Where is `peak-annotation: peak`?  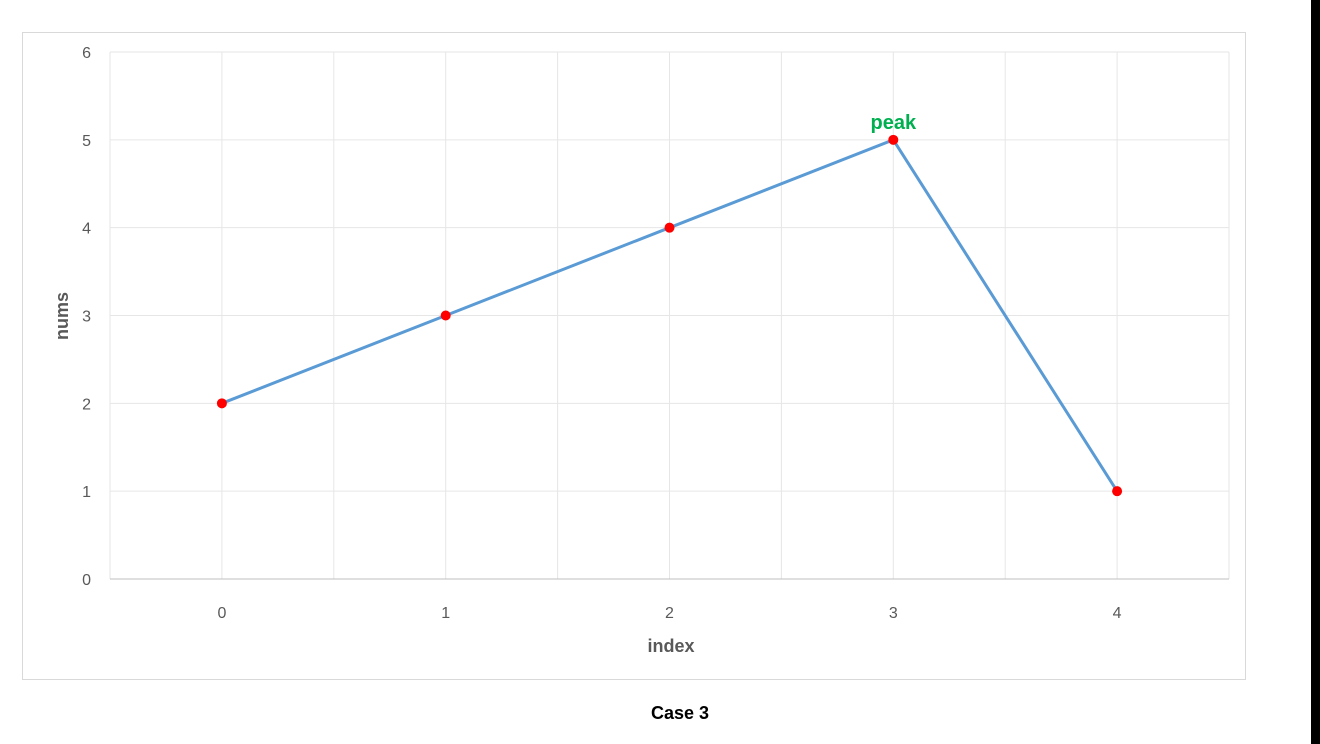
peak-annotation: peak is located at coordinates (894, 123).